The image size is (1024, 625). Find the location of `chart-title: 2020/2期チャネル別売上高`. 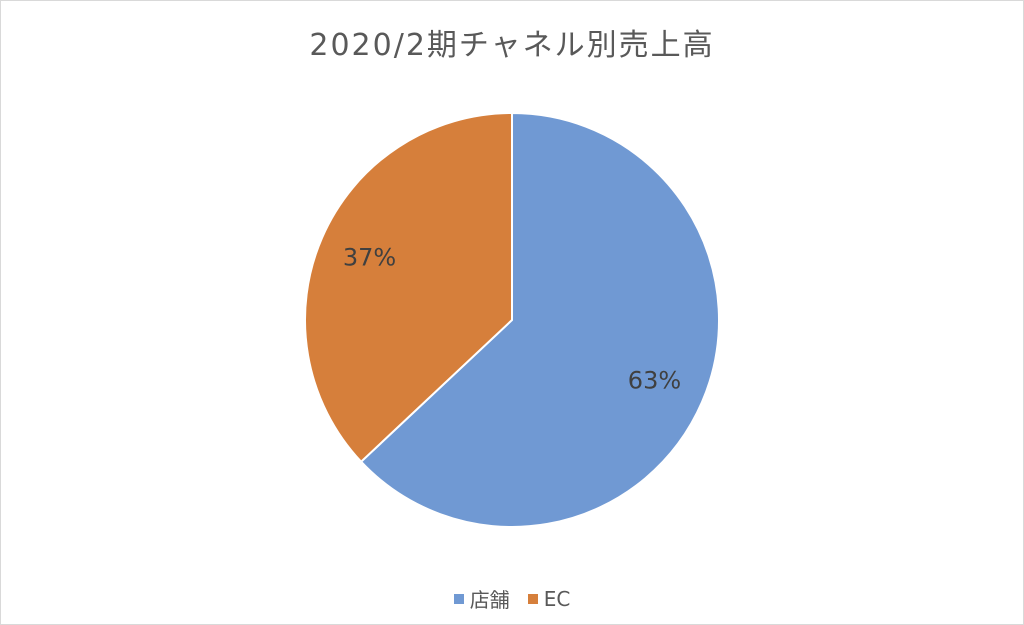

chart-title: 2020/2期チャネル別売上高 is located at coordinates (512, 45).